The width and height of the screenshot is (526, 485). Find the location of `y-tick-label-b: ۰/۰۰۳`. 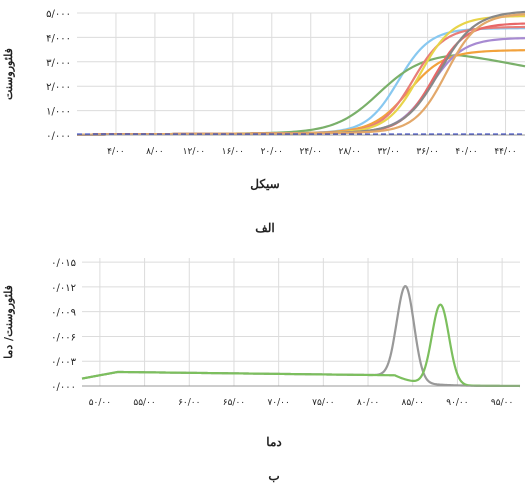

y-tick-label-b: ۰/۰۰۳ is located at coordinates (63, 362).